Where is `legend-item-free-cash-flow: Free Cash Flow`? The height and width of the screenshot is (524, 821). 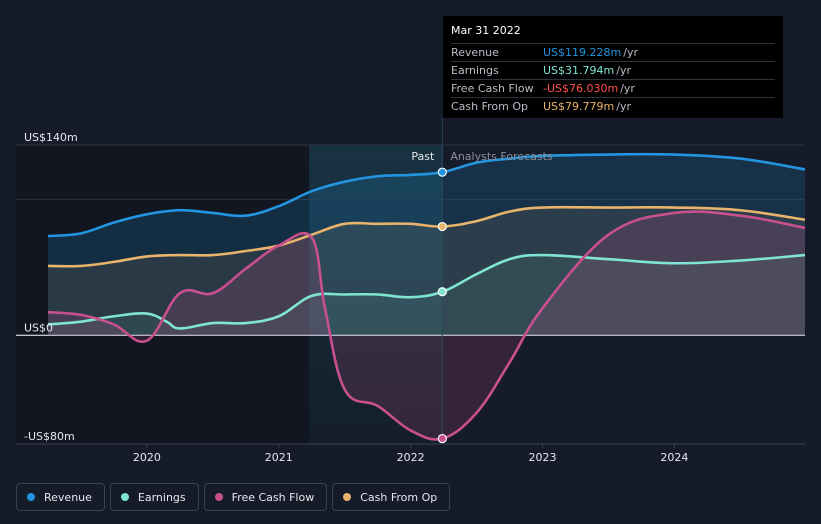 legend-item-free-cash-flow: Free Cash Flow is located at coordinates (265, 497).